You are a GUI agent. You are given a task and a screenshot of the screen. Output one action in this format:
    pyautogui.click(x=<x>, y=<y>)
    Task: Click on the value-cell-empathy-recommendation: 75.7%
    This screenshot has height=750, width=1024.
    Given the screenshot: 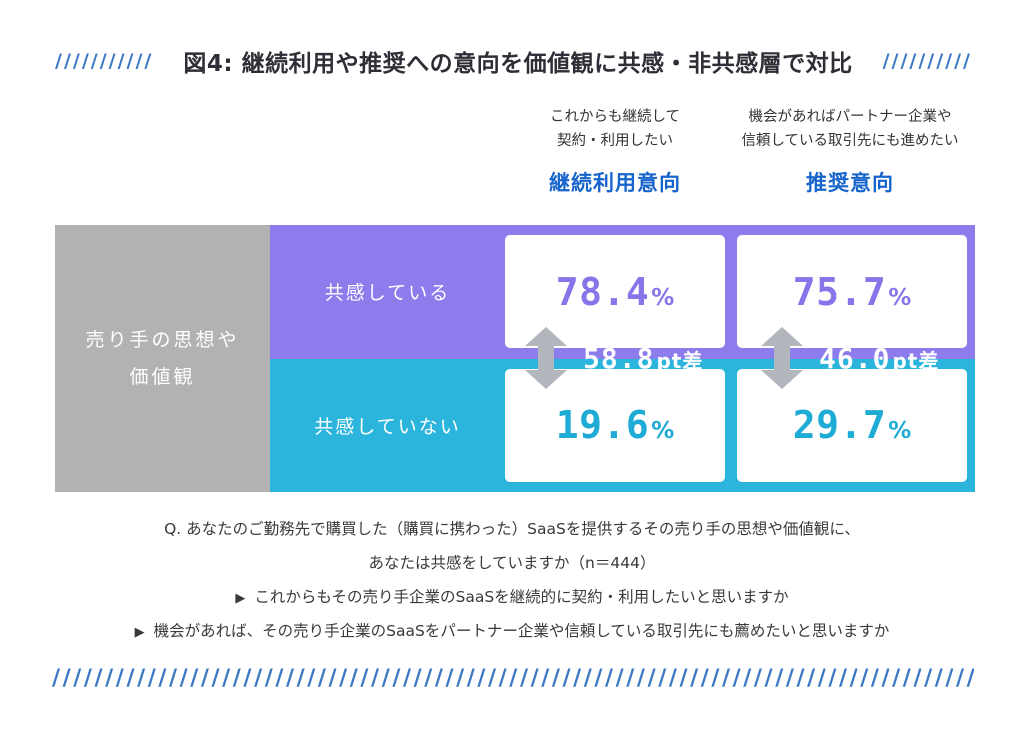 What is the action you would take?
    pyautogui.click(x=852, y=292)
    